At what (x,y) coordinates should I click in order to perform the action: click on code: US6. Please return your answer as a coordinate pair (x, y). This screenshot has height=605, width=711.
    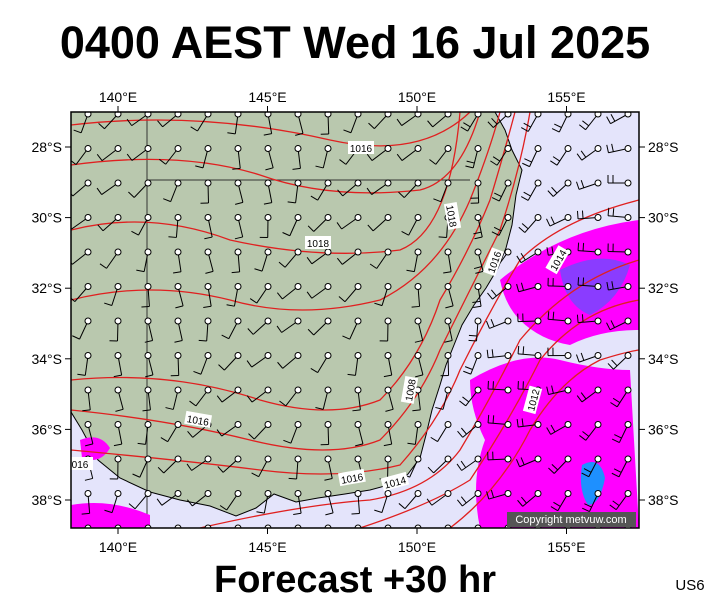
    Looking at the image, I should click on (689, 585).